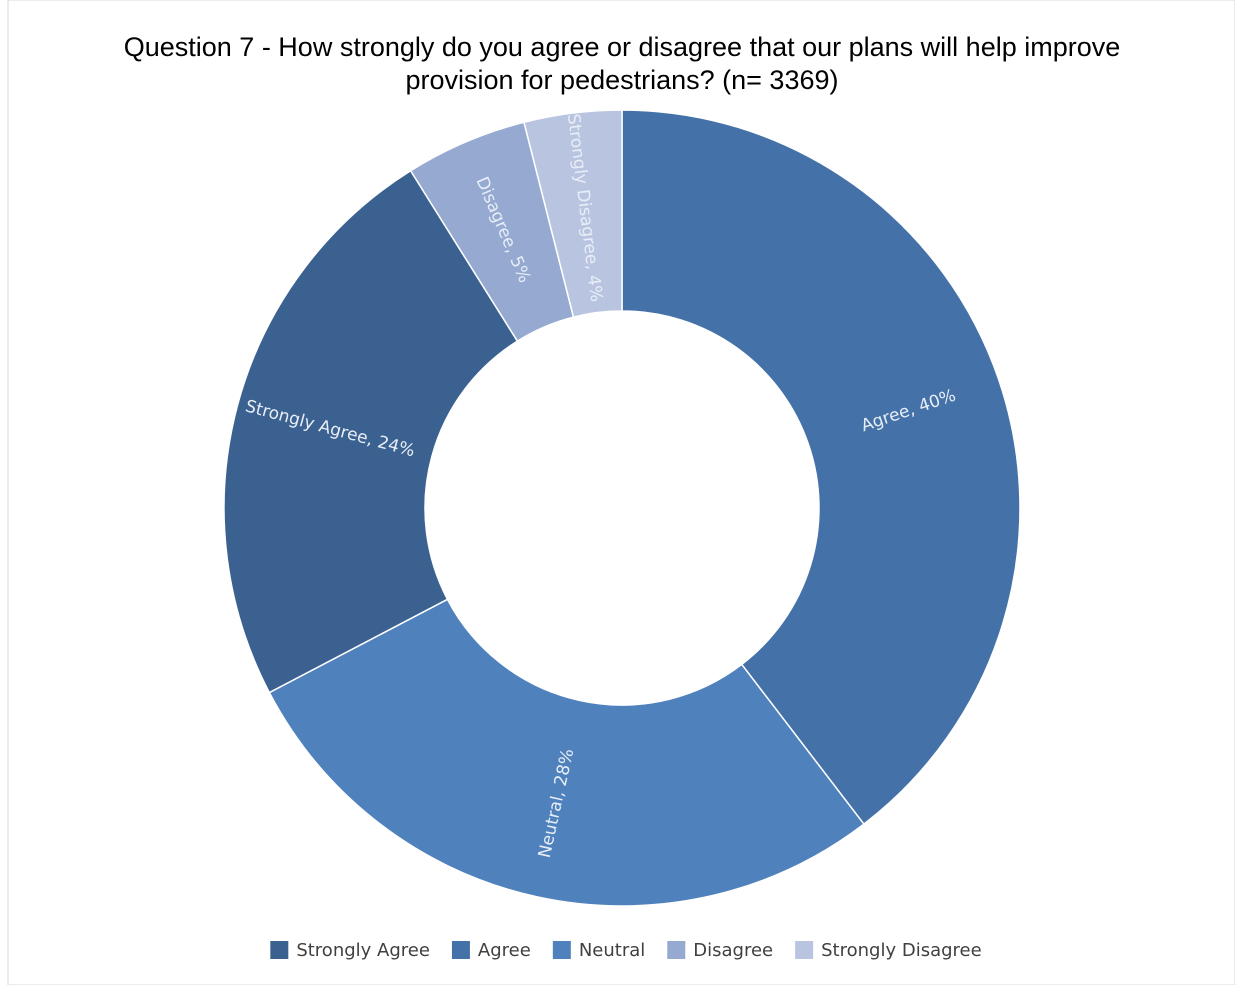  What do you see at coordinates (504, 950) in the screenshot?
I see `legend-label: Agree` at bounding box center [504, 950].